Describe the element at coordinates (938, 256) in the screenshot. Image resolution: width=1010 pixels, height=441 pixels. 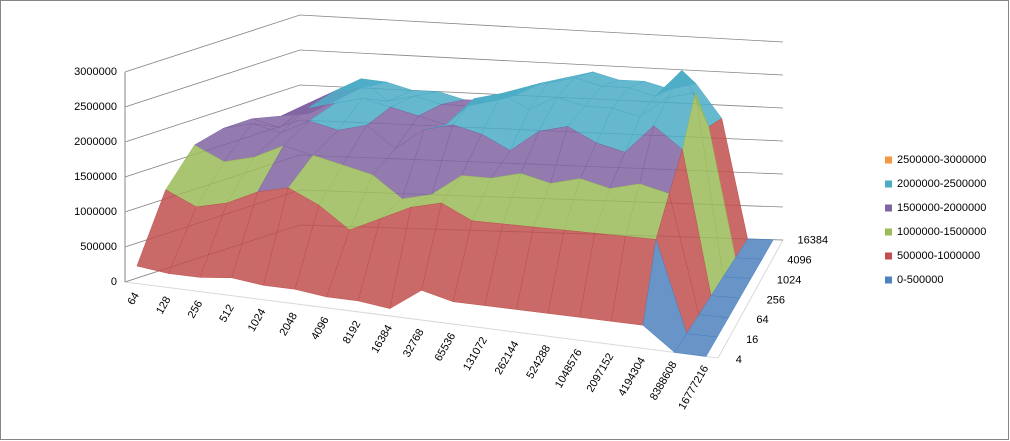
I see `legend-label: 500000-1000000` at that location.